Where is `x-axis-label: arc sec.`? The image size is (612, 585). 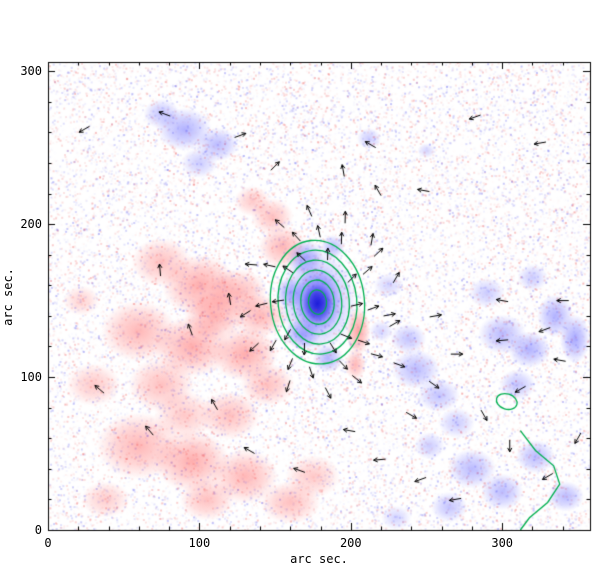 x-axis-label: arc sec. is located at coordinates (319, 559).